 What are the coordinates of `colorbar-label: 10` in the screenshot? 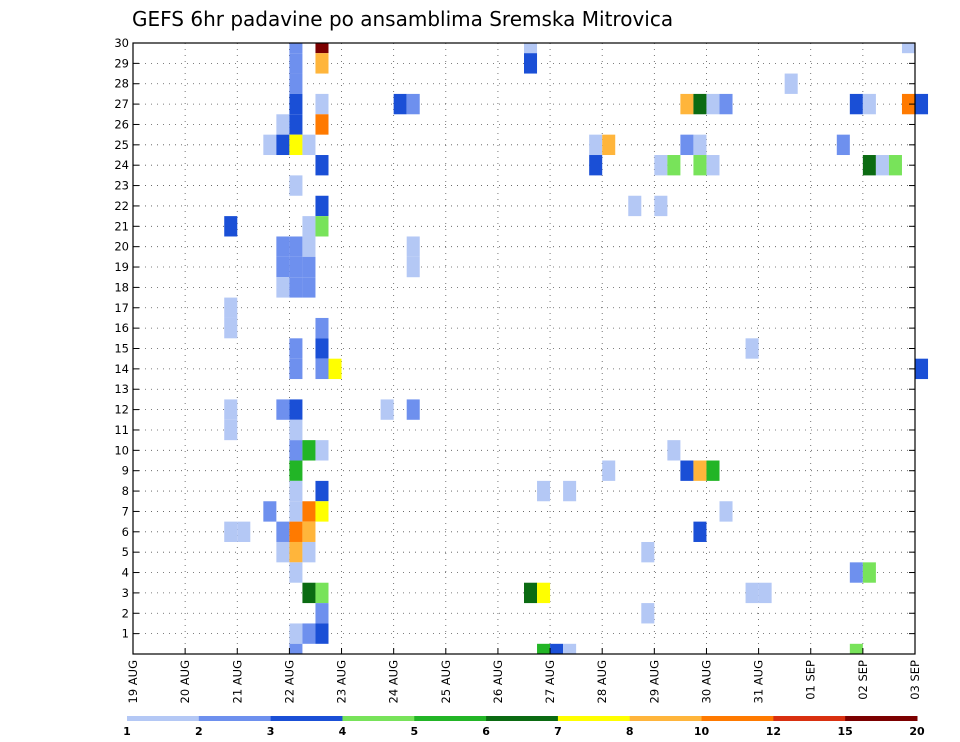 It's located at (702, 731).